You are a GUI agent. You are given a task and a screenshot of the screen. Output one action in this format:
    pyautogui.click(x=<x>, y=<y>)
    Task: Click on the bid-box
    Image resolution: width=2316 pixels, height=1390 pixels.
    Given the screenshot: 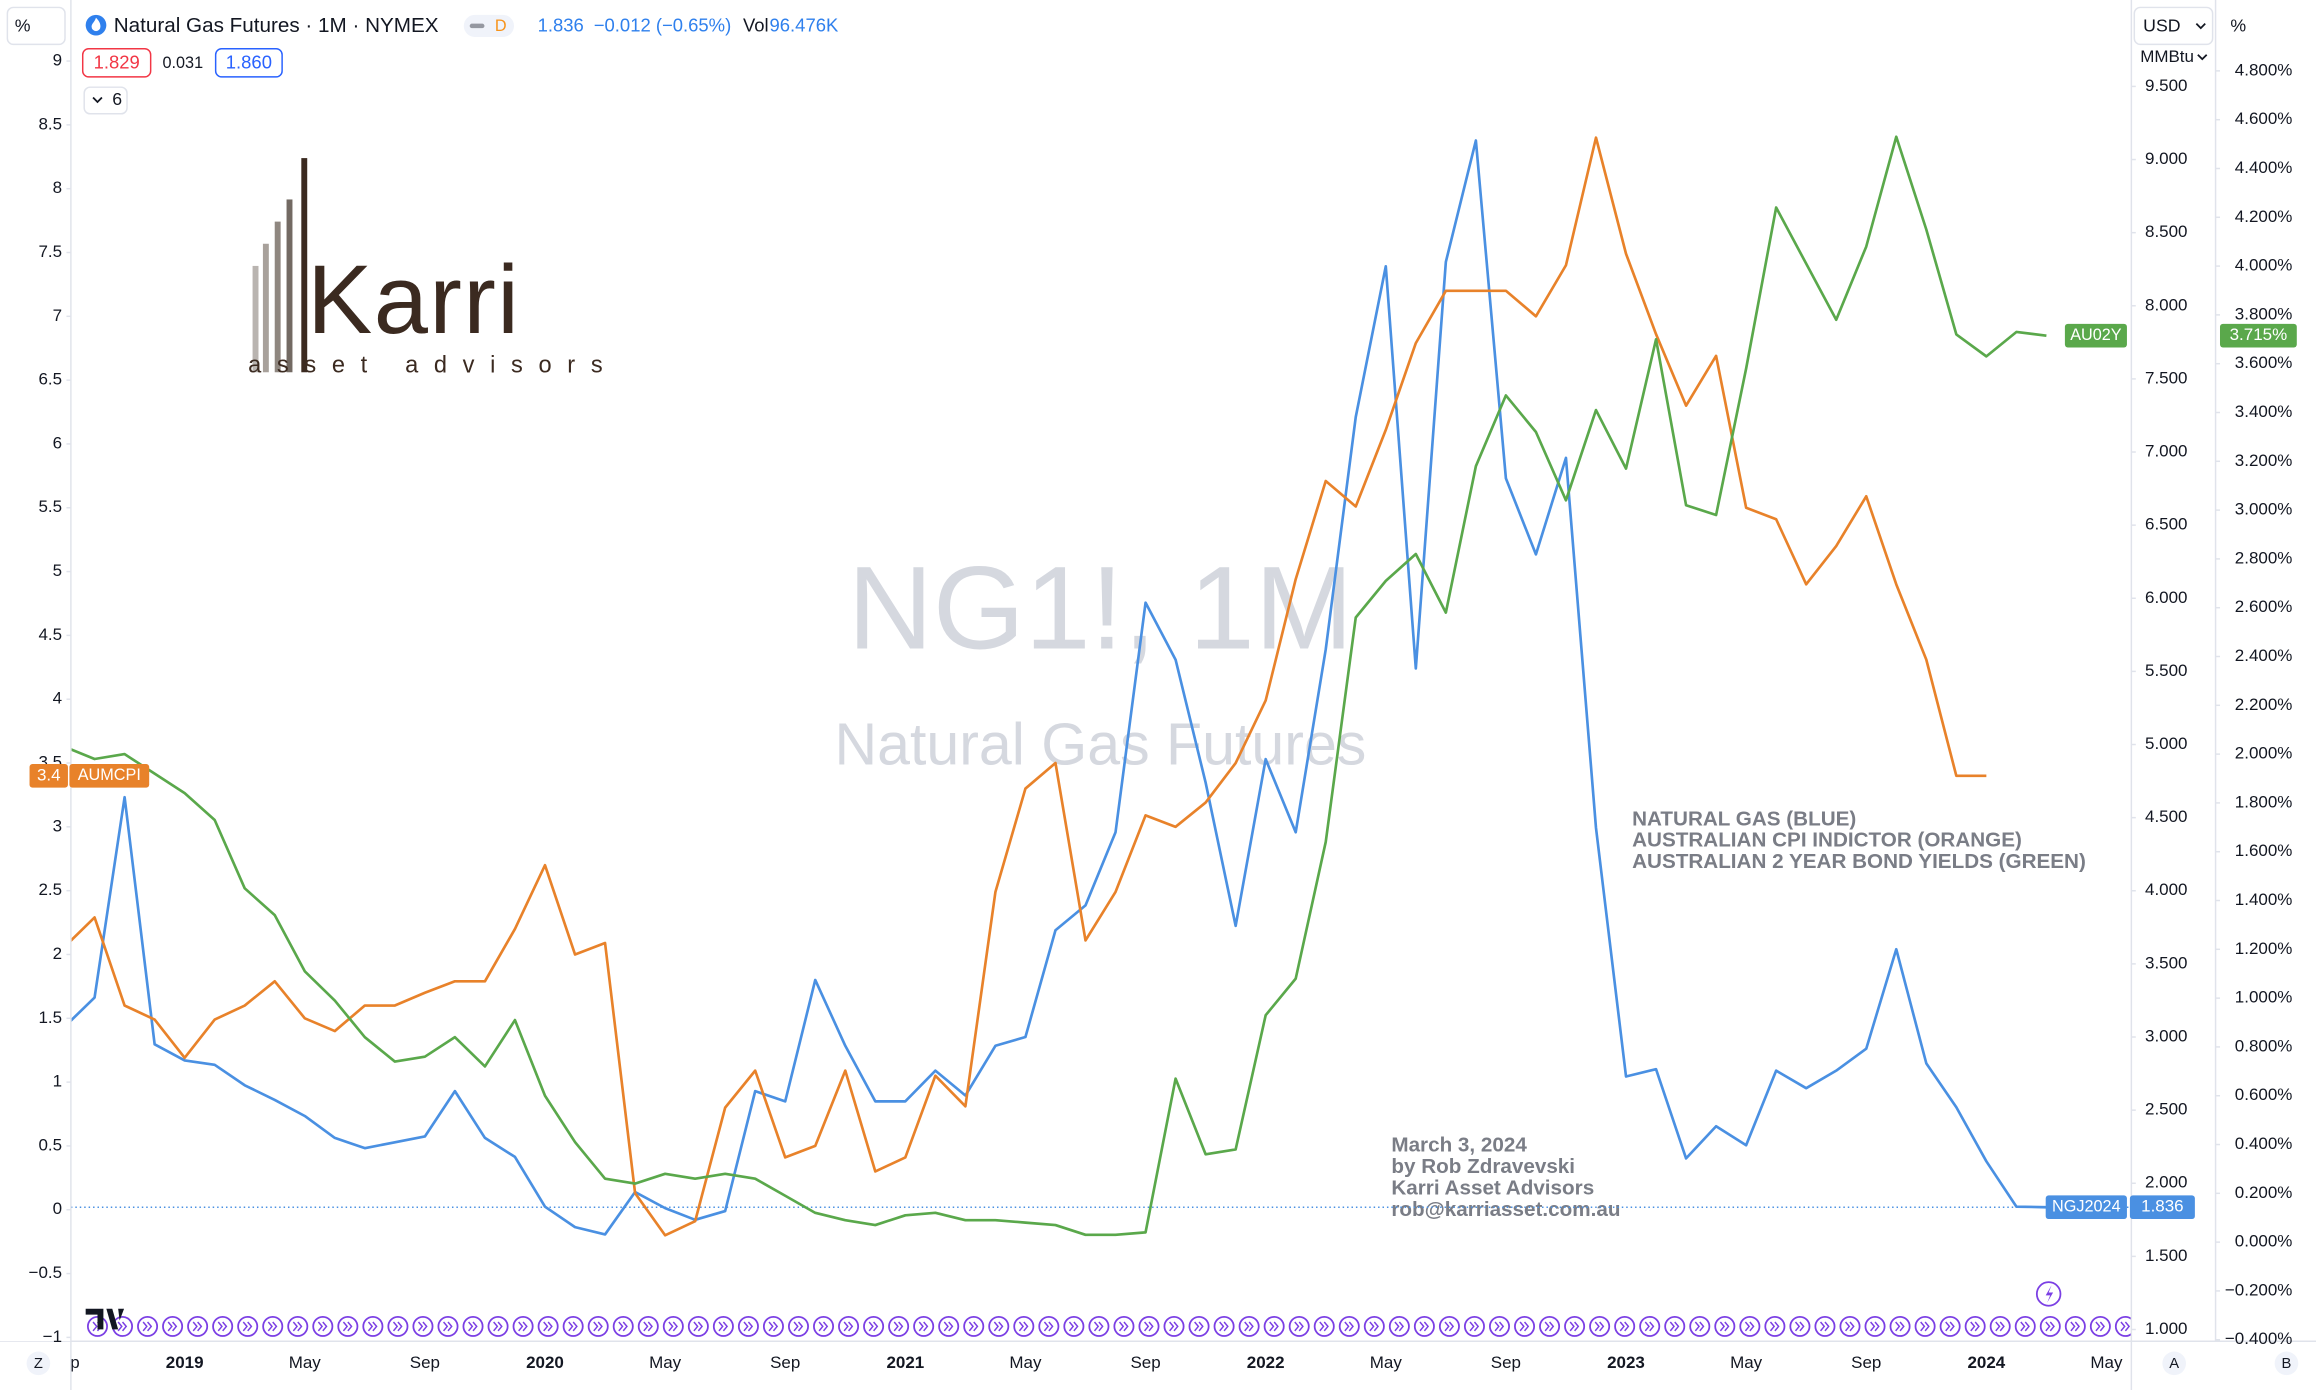 What is the action you would take?
    pyautogui.click(x=116, y=63)
    